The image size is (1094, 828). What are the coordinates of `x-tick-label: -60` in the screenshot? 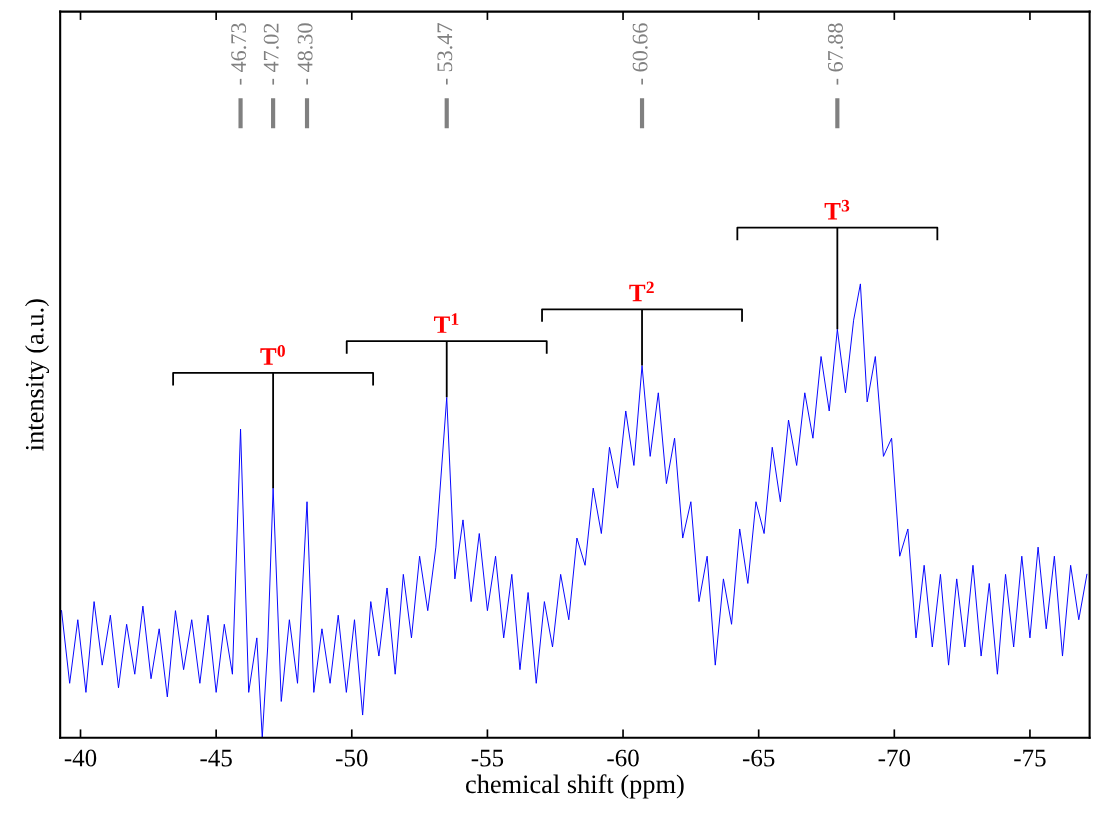 It's located at (623, 758).